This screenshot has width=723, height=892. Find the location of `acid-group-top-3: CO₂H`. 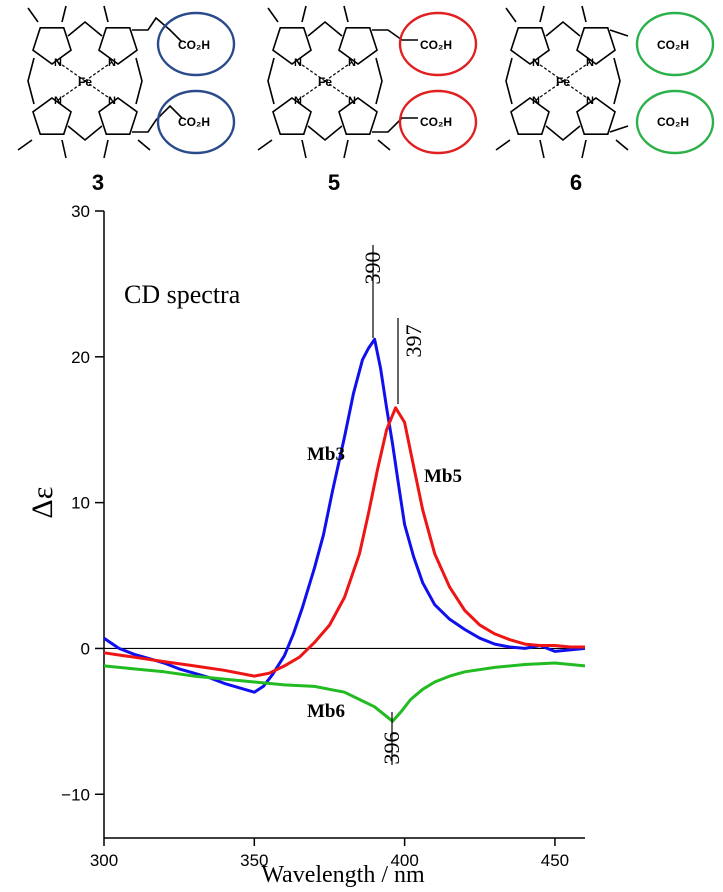

acid-group-top-3: CO₂H is located at coordinates (194, 45).